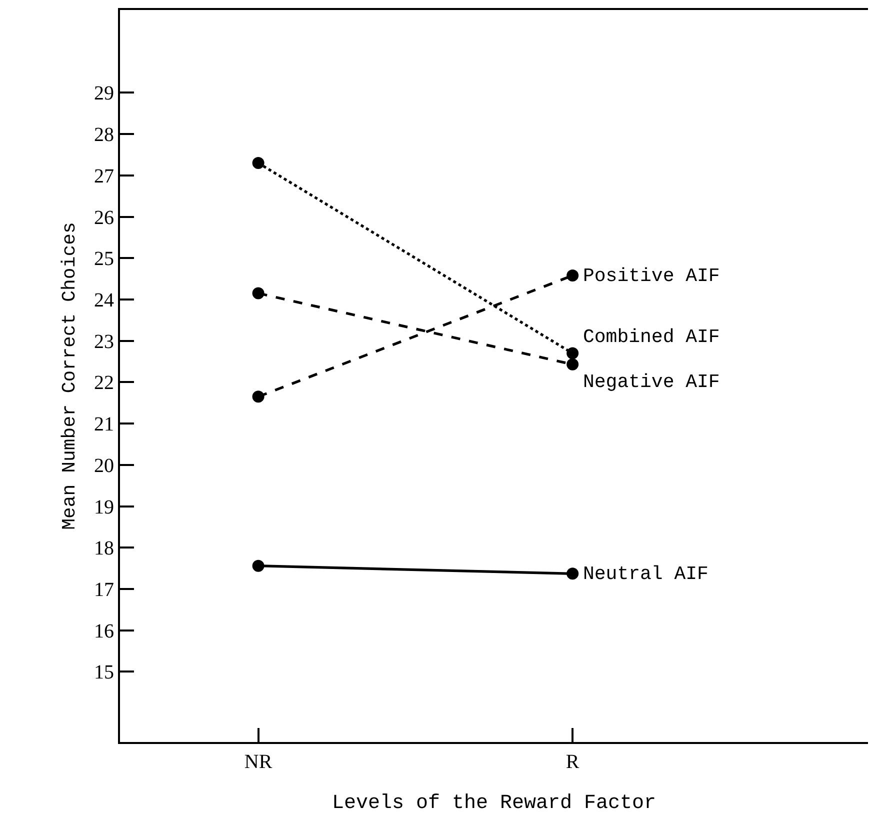  I want to click on y-tick-label: 15, so click(104, 673).